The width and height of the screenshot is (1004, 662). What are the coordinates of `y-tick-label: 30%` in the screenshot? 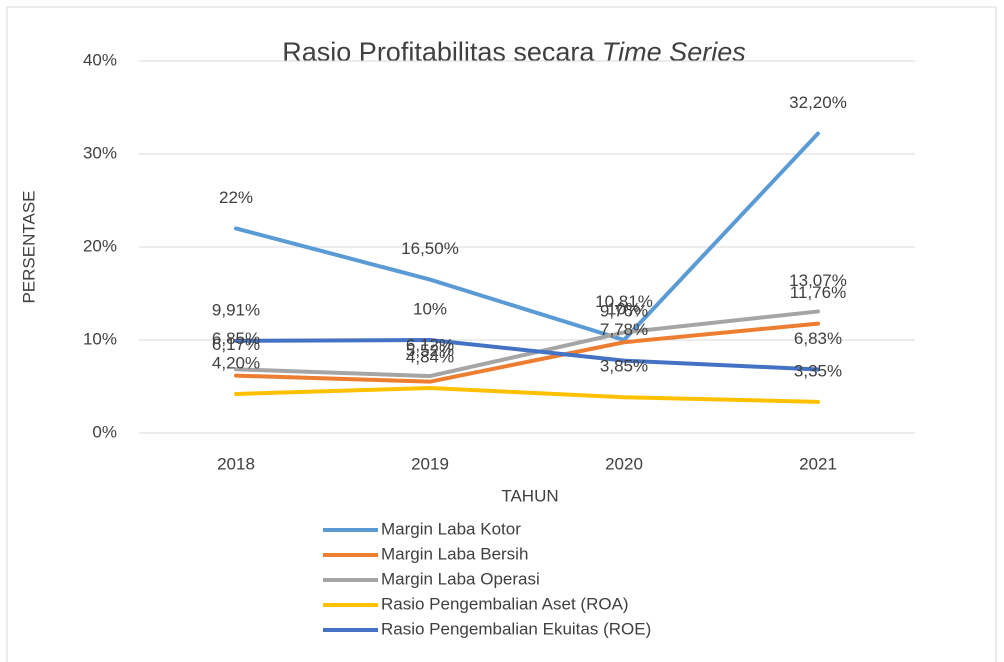 It's located at (100, 152).